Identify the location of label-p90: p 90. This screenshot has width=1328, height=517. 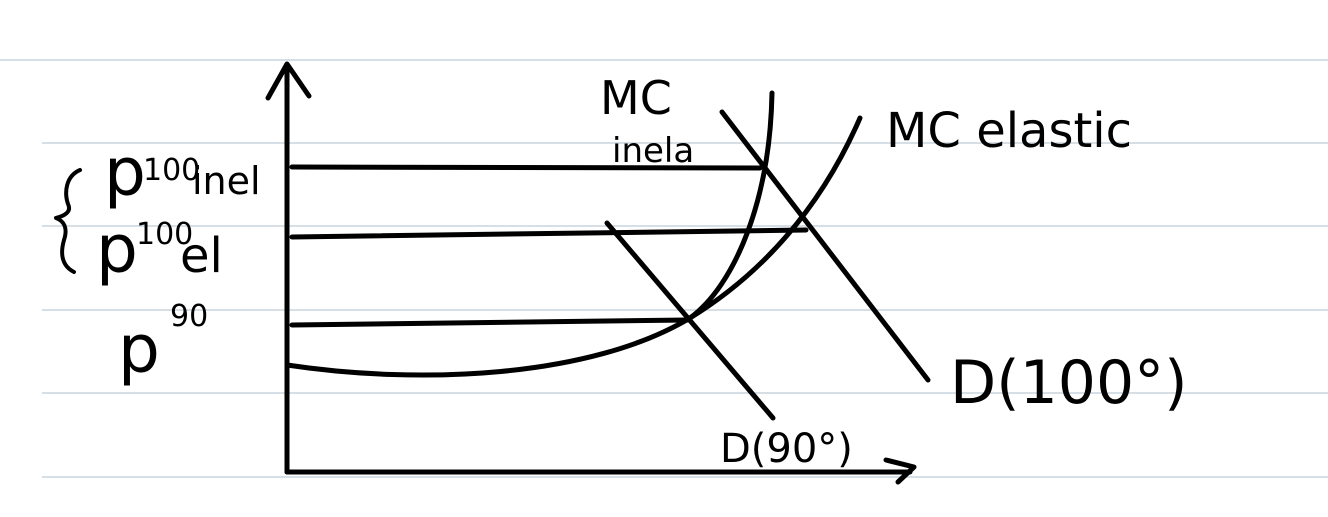
(163, 343).